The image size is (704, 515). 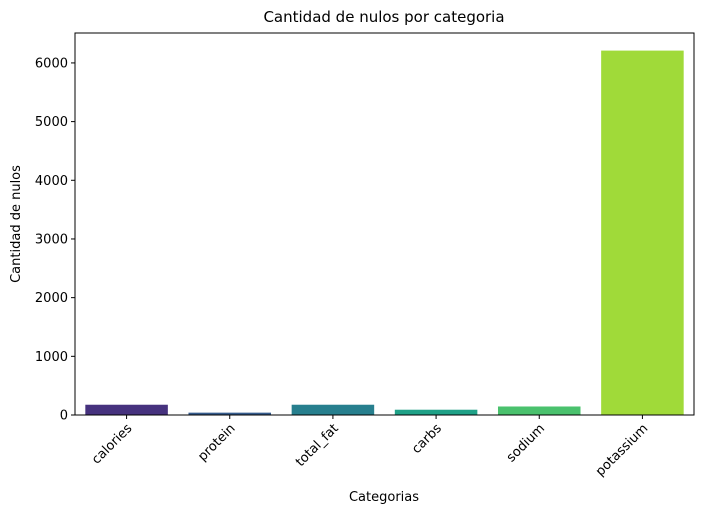 I want to click on y-tick-label: 3000, so click(x=51, y=239).